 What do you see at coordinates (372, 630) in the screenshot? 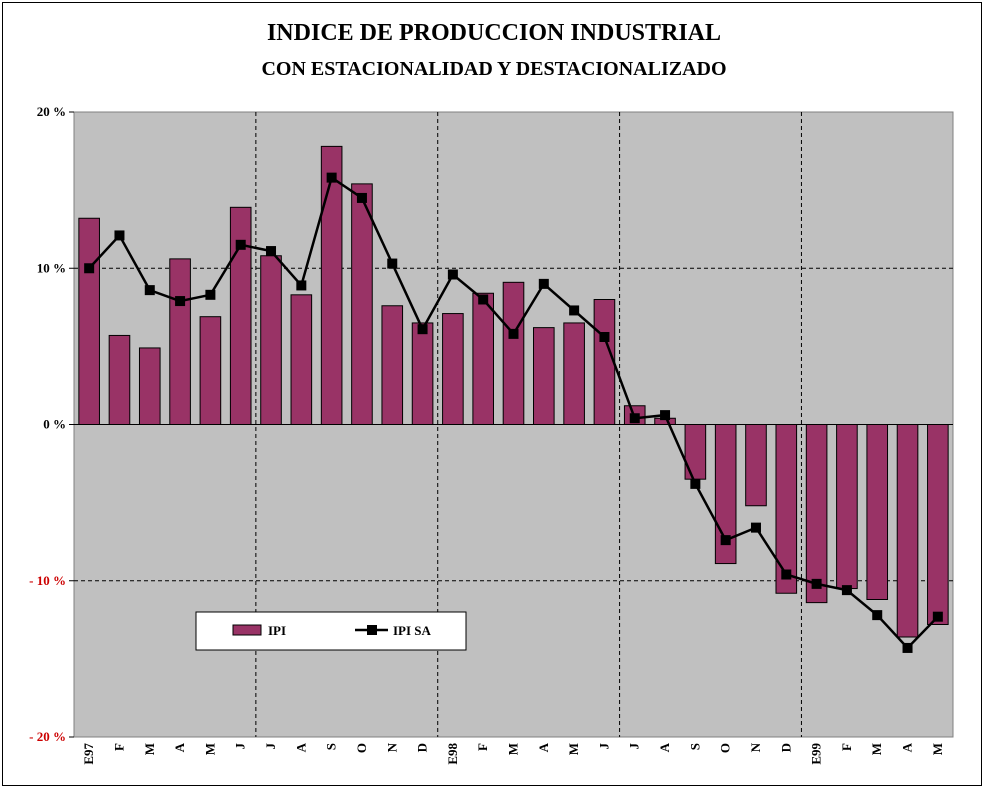
I see `legend-marker-ipi-sa` at bounding box center [372, 630].